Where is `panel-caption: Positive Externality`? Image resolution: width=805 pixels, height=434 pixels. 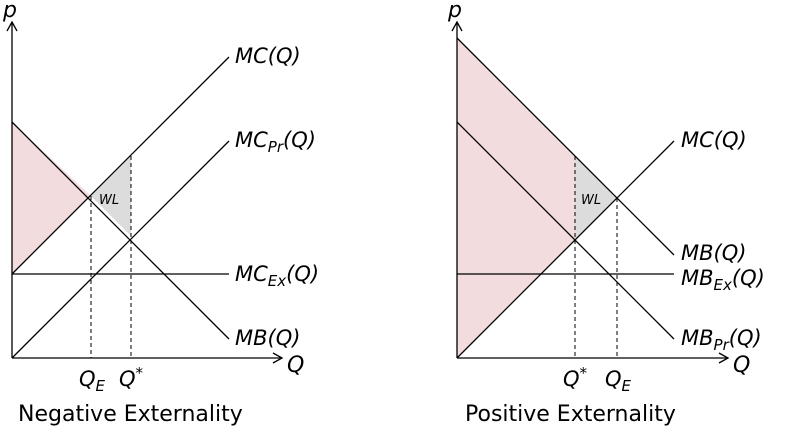 panel-caption: Positive Externality is located at coordinates (570, 414).